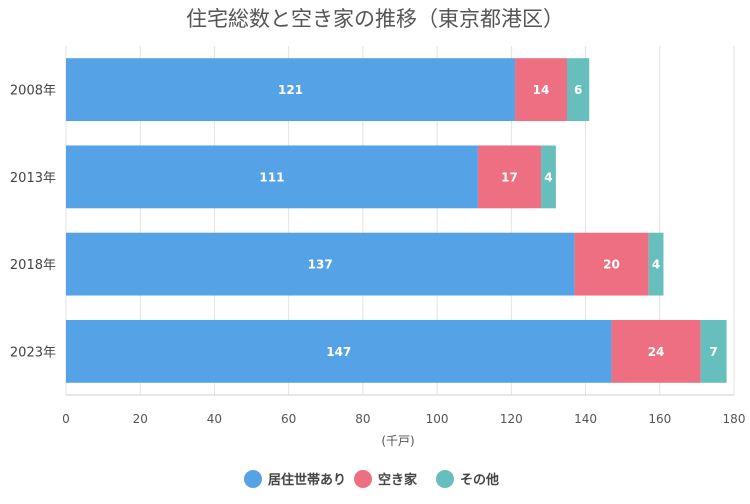 Image resolution: width=750 pixels, height=504 pixels. I want to click on bar-value-label: 20, so click(611, 265).